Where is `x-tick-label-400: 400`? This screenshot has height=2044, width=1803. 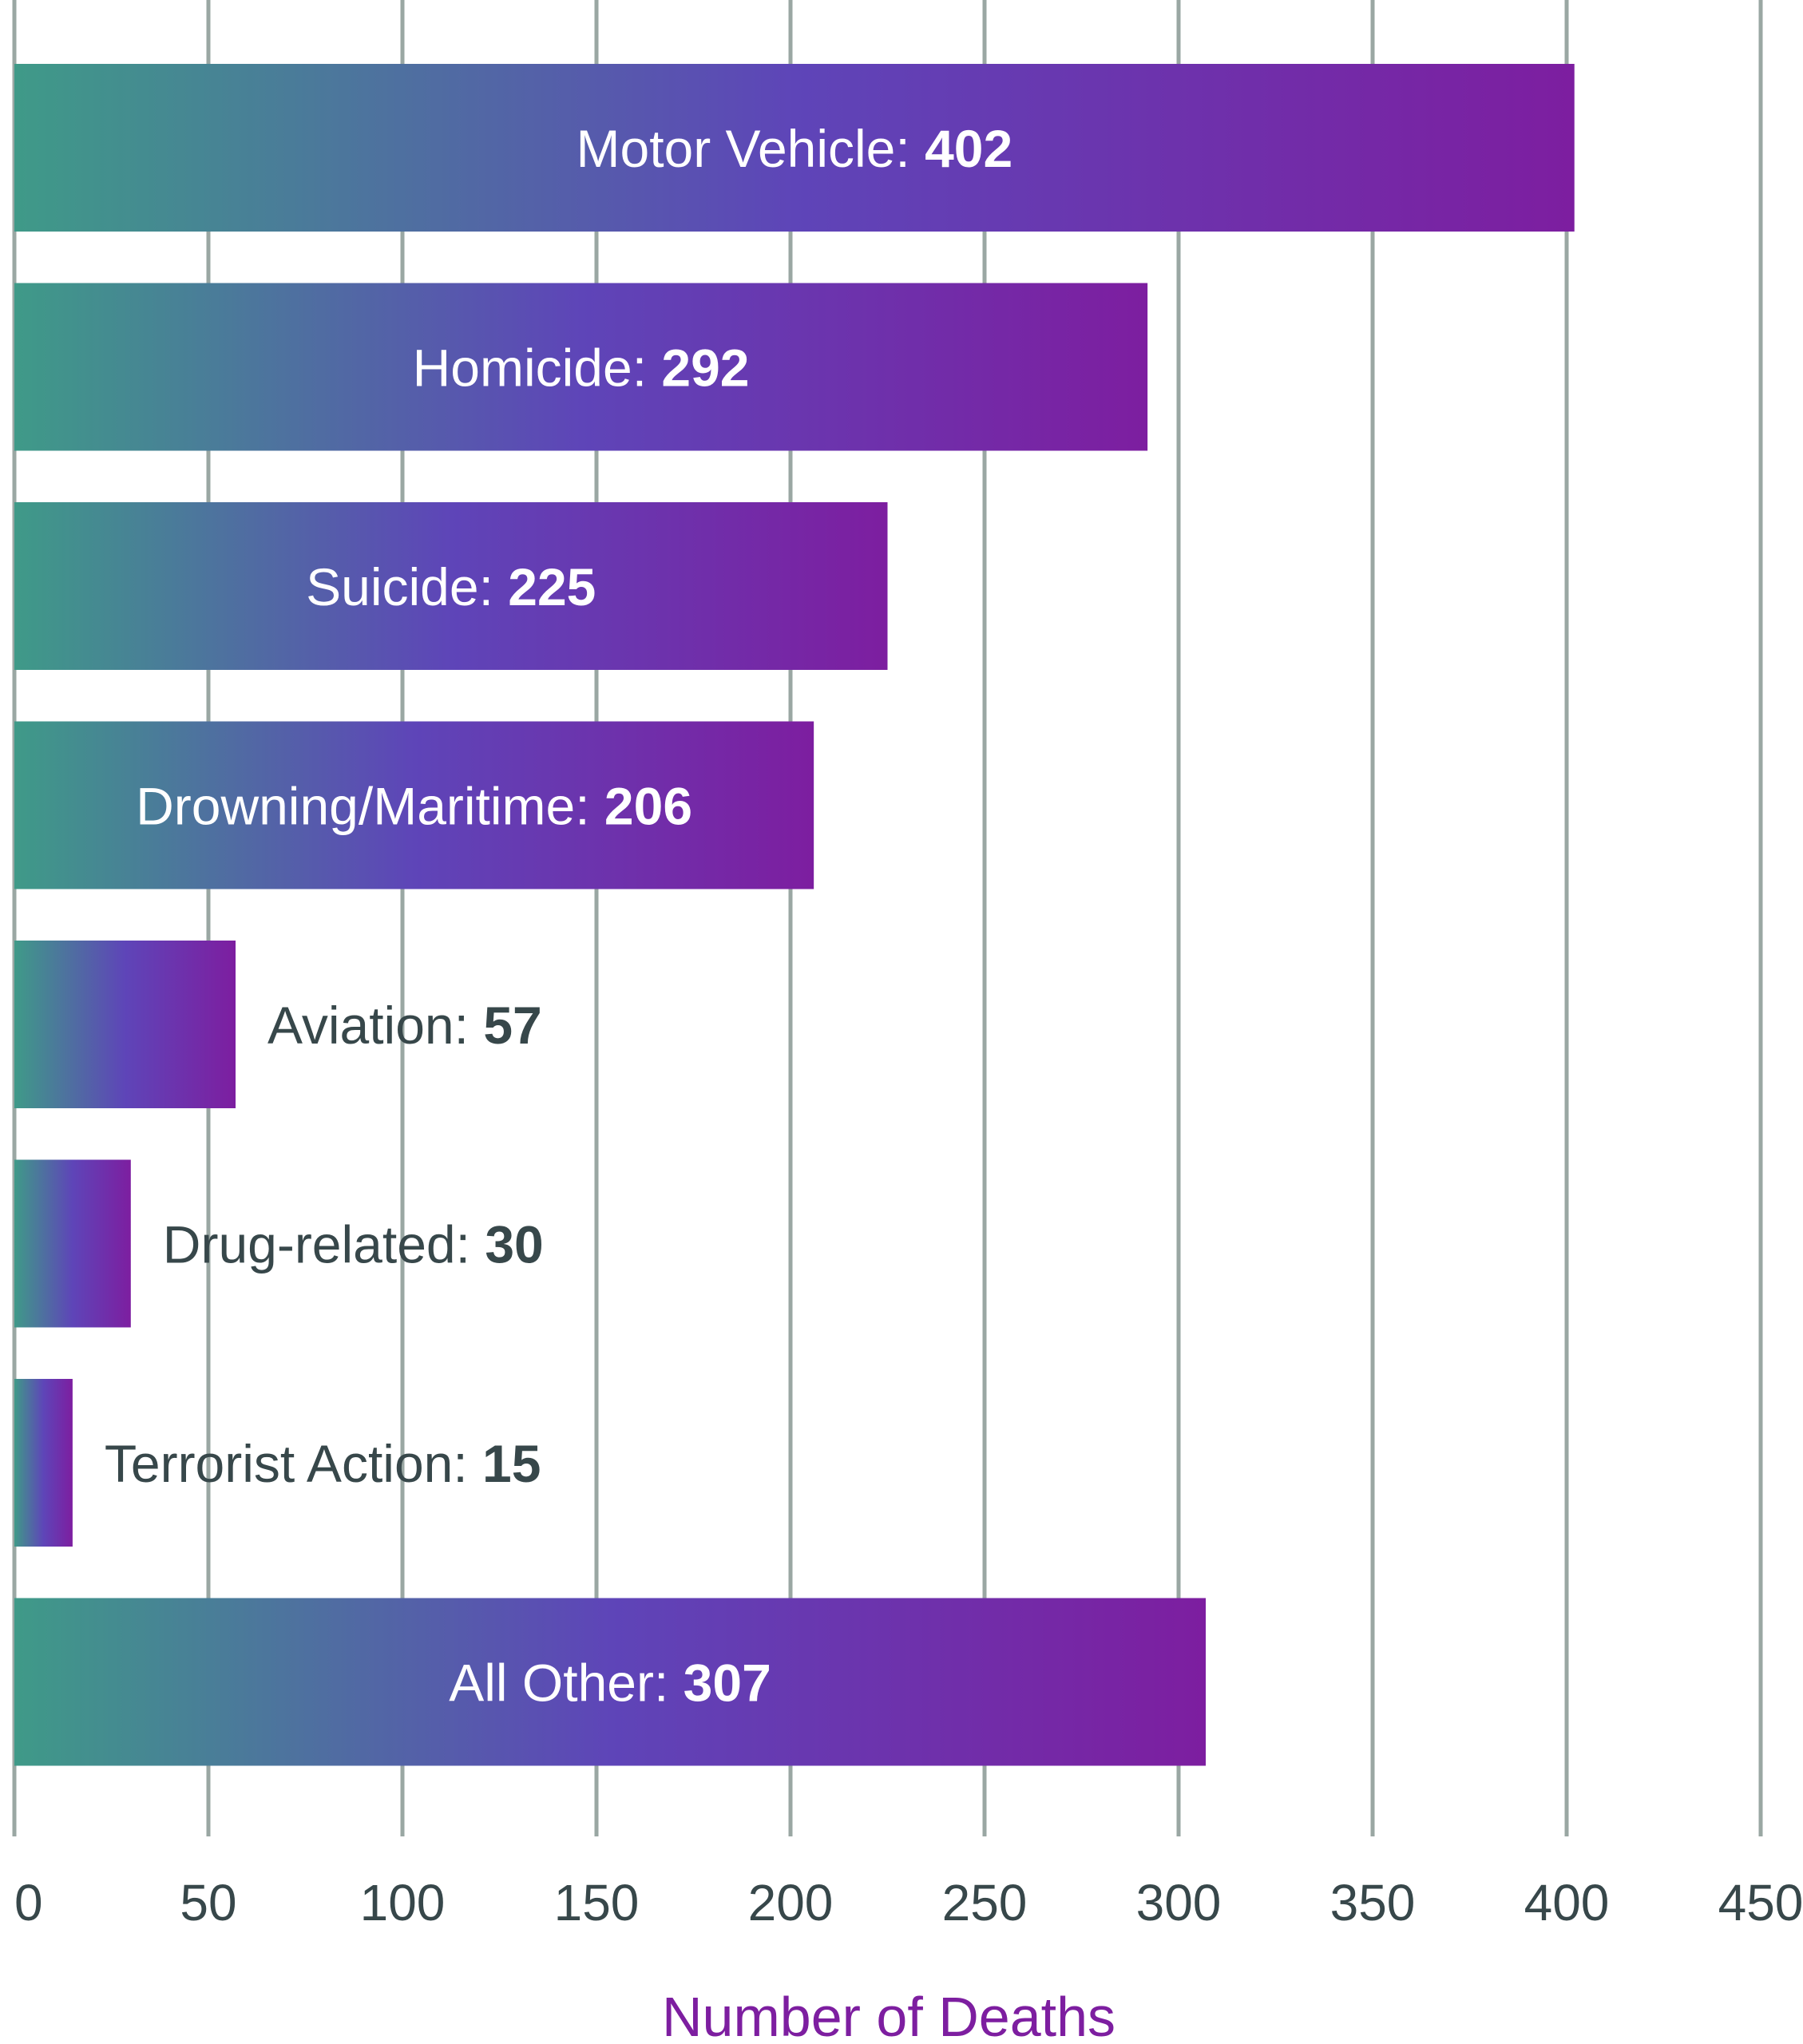
x-tick-label-400: 400 is located at coordinates (1567, 1902).